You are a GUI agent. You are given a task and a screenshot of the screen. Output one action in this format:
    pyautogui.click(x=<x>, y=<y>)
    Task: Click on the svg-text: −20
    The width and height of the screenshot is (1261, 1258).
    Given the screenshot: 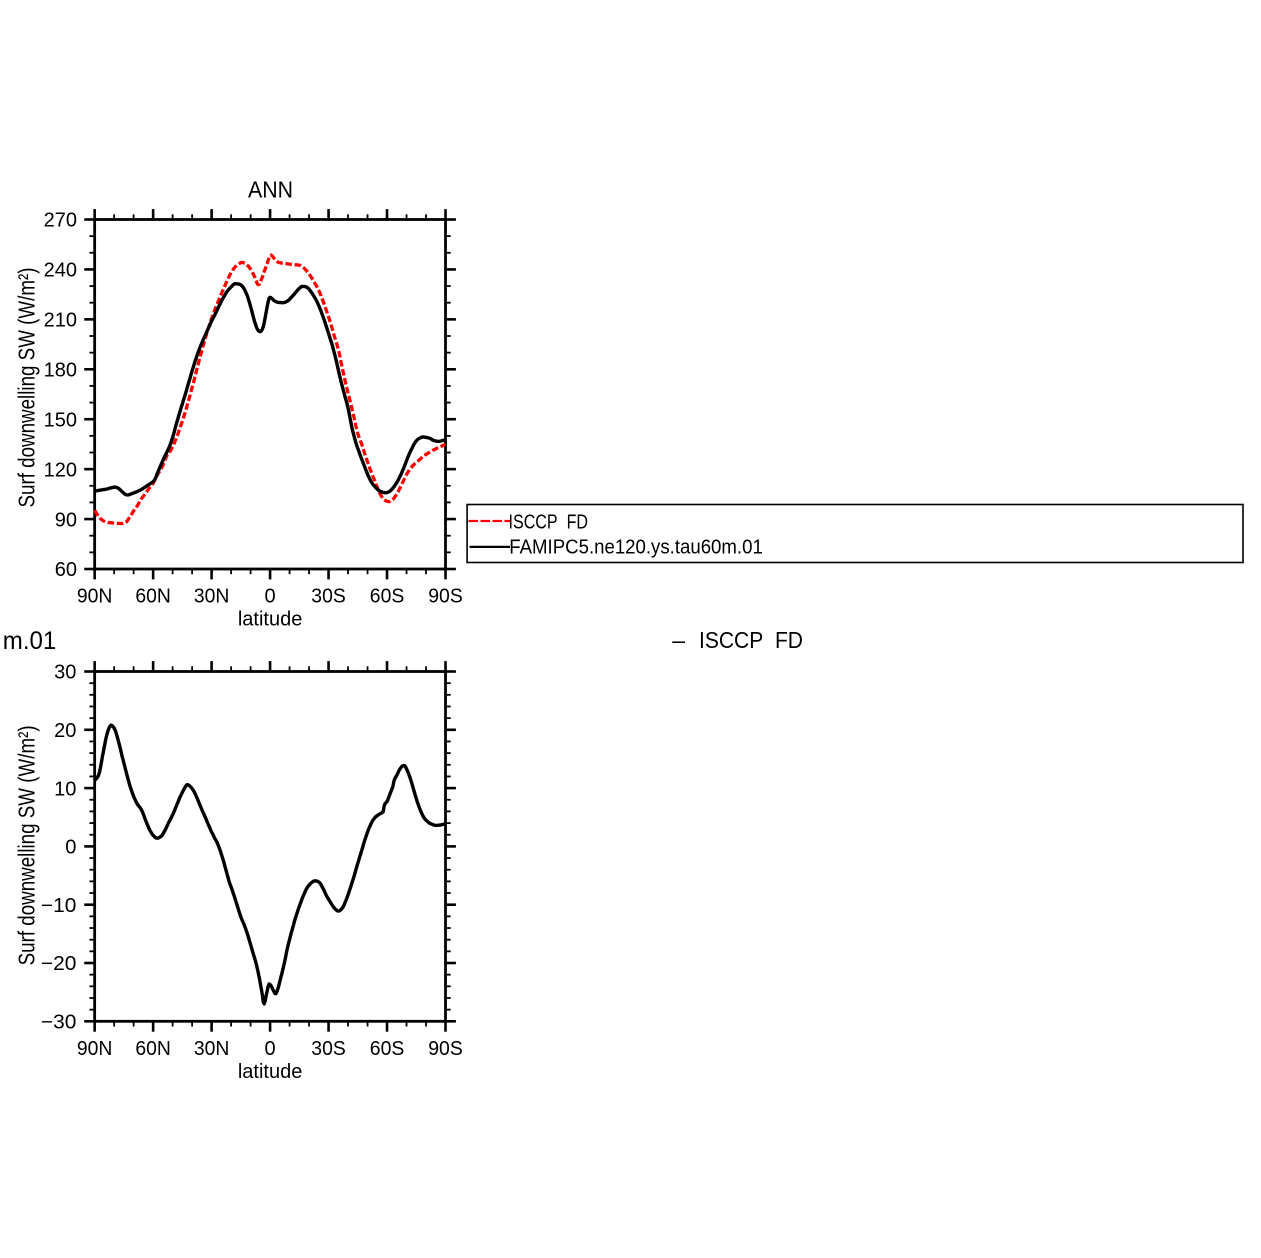 What is the action you would take?
    pyautogui.click(x=59, y=964)
    